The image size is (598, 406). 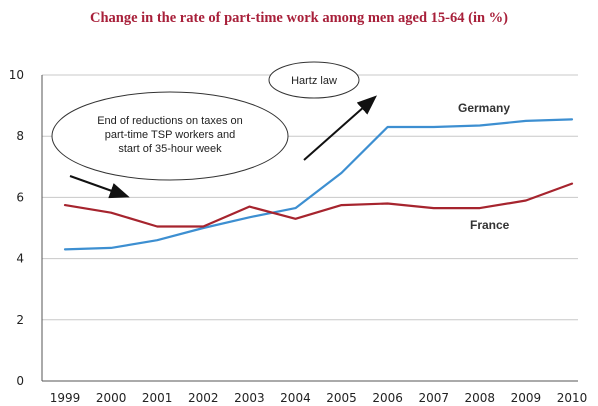 What do you see at coordinates (20, 320) in the screenshot?
I see `y-tick-label-2: 2` at bounding box center [20, 320].